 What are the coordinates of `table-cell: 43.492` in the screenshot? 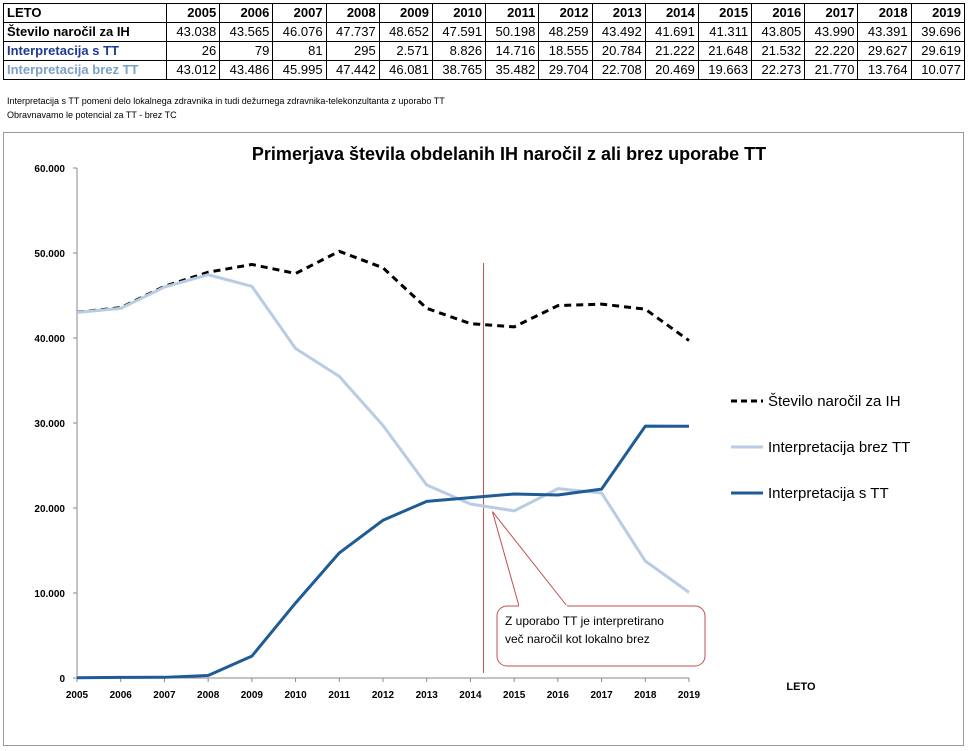 It's located at (618, 32).